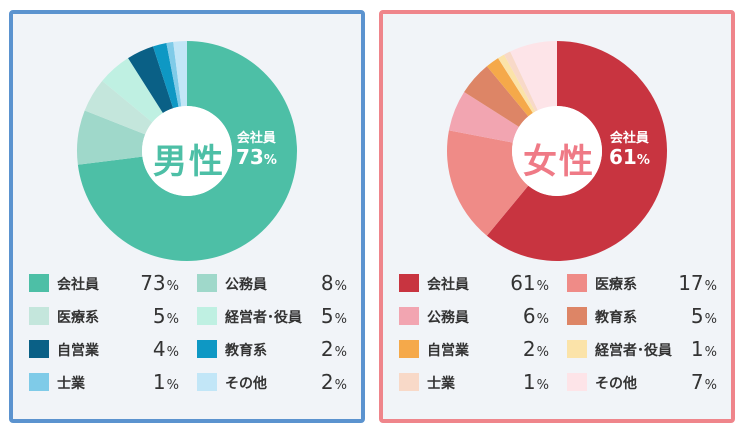  Describe the element at coordinates (697, 283) in the screenshot. I see `legend-value: 17%` at that location.